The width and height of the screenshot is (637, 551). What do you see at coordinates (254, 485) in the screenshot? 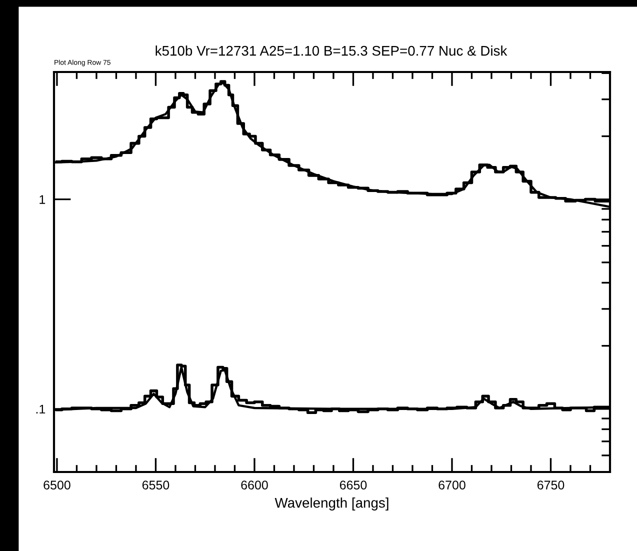
I see `x-tick-label: 6600` at bounding box center [254, 485].